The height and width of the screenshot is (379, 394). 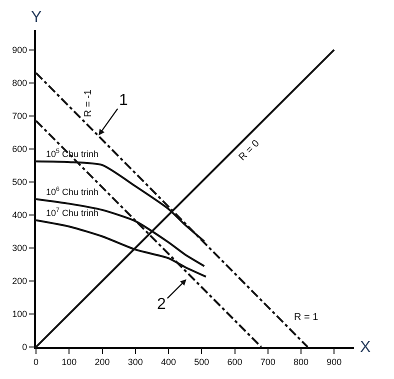 I want to click on y-axis-title: Y, so click(x=36, y=17).